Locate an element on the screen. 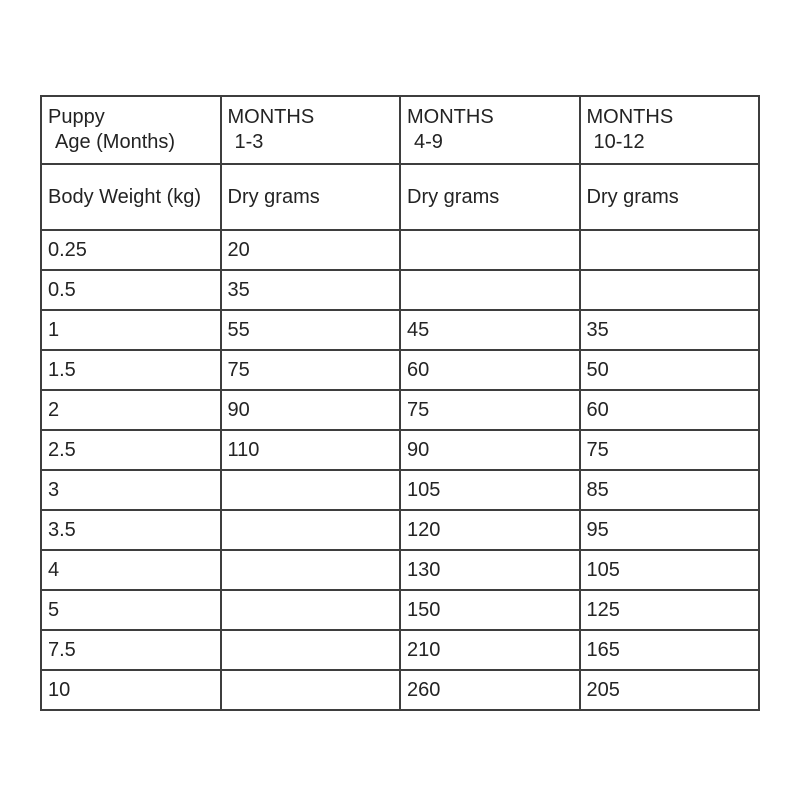 The image size is (800, 800). weight-cell: 3.5 is located at coordinates (131, 530).